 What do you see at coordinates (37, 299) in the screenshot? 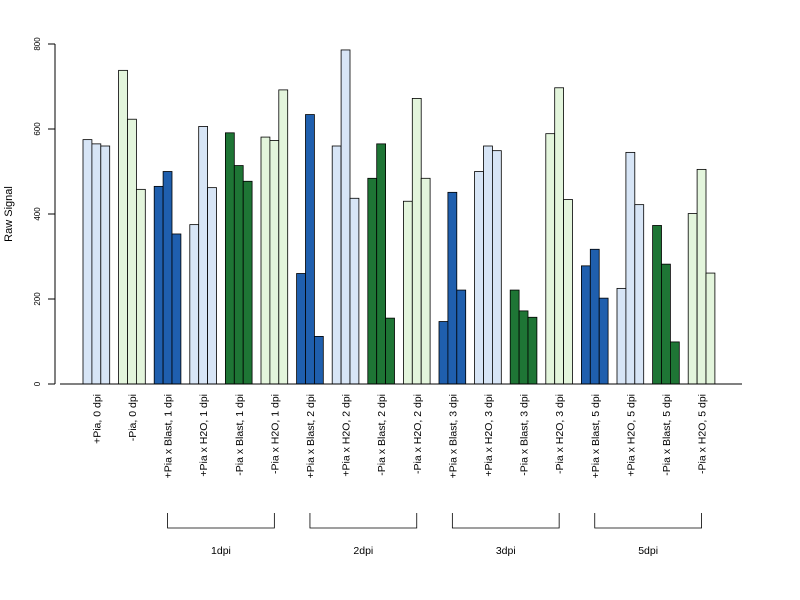
I see `y-tick-label: 200` at bounding box center [37, 299].